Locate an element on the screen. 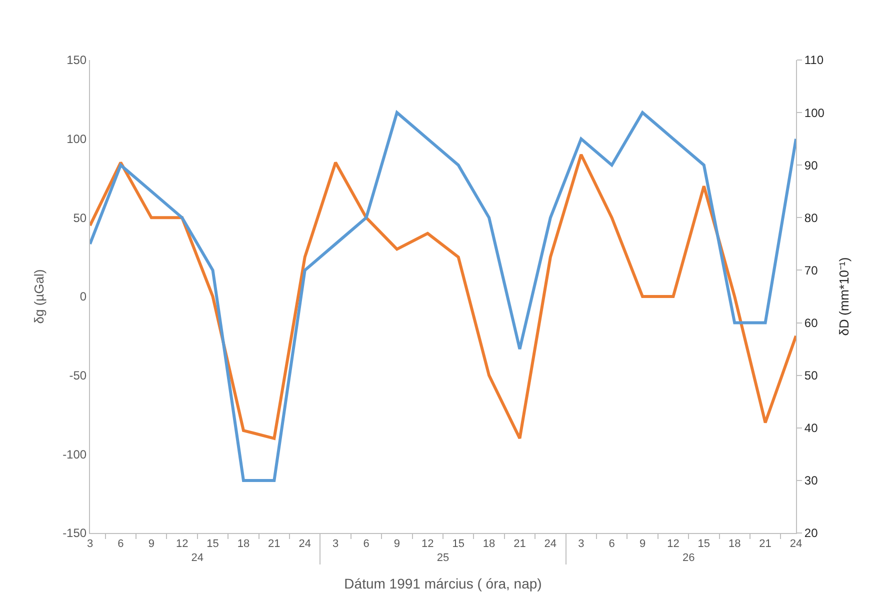 The height and width of the screenshot is (613, 886). y-tick-label: -100 is located at coordinates (74, 454).